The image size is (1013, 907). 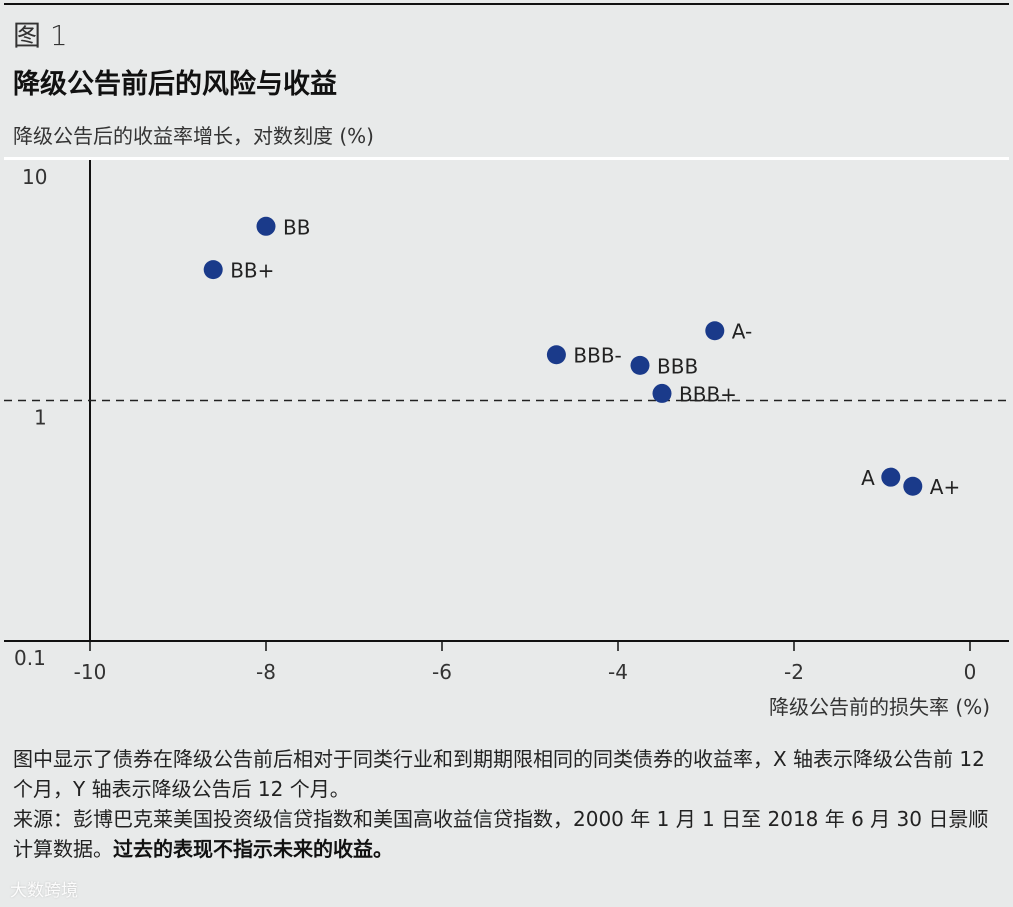 What do you see at coordinates (945, 487) in the screenshot?
I see `point-label: A+` at bounding box center [945, 487].